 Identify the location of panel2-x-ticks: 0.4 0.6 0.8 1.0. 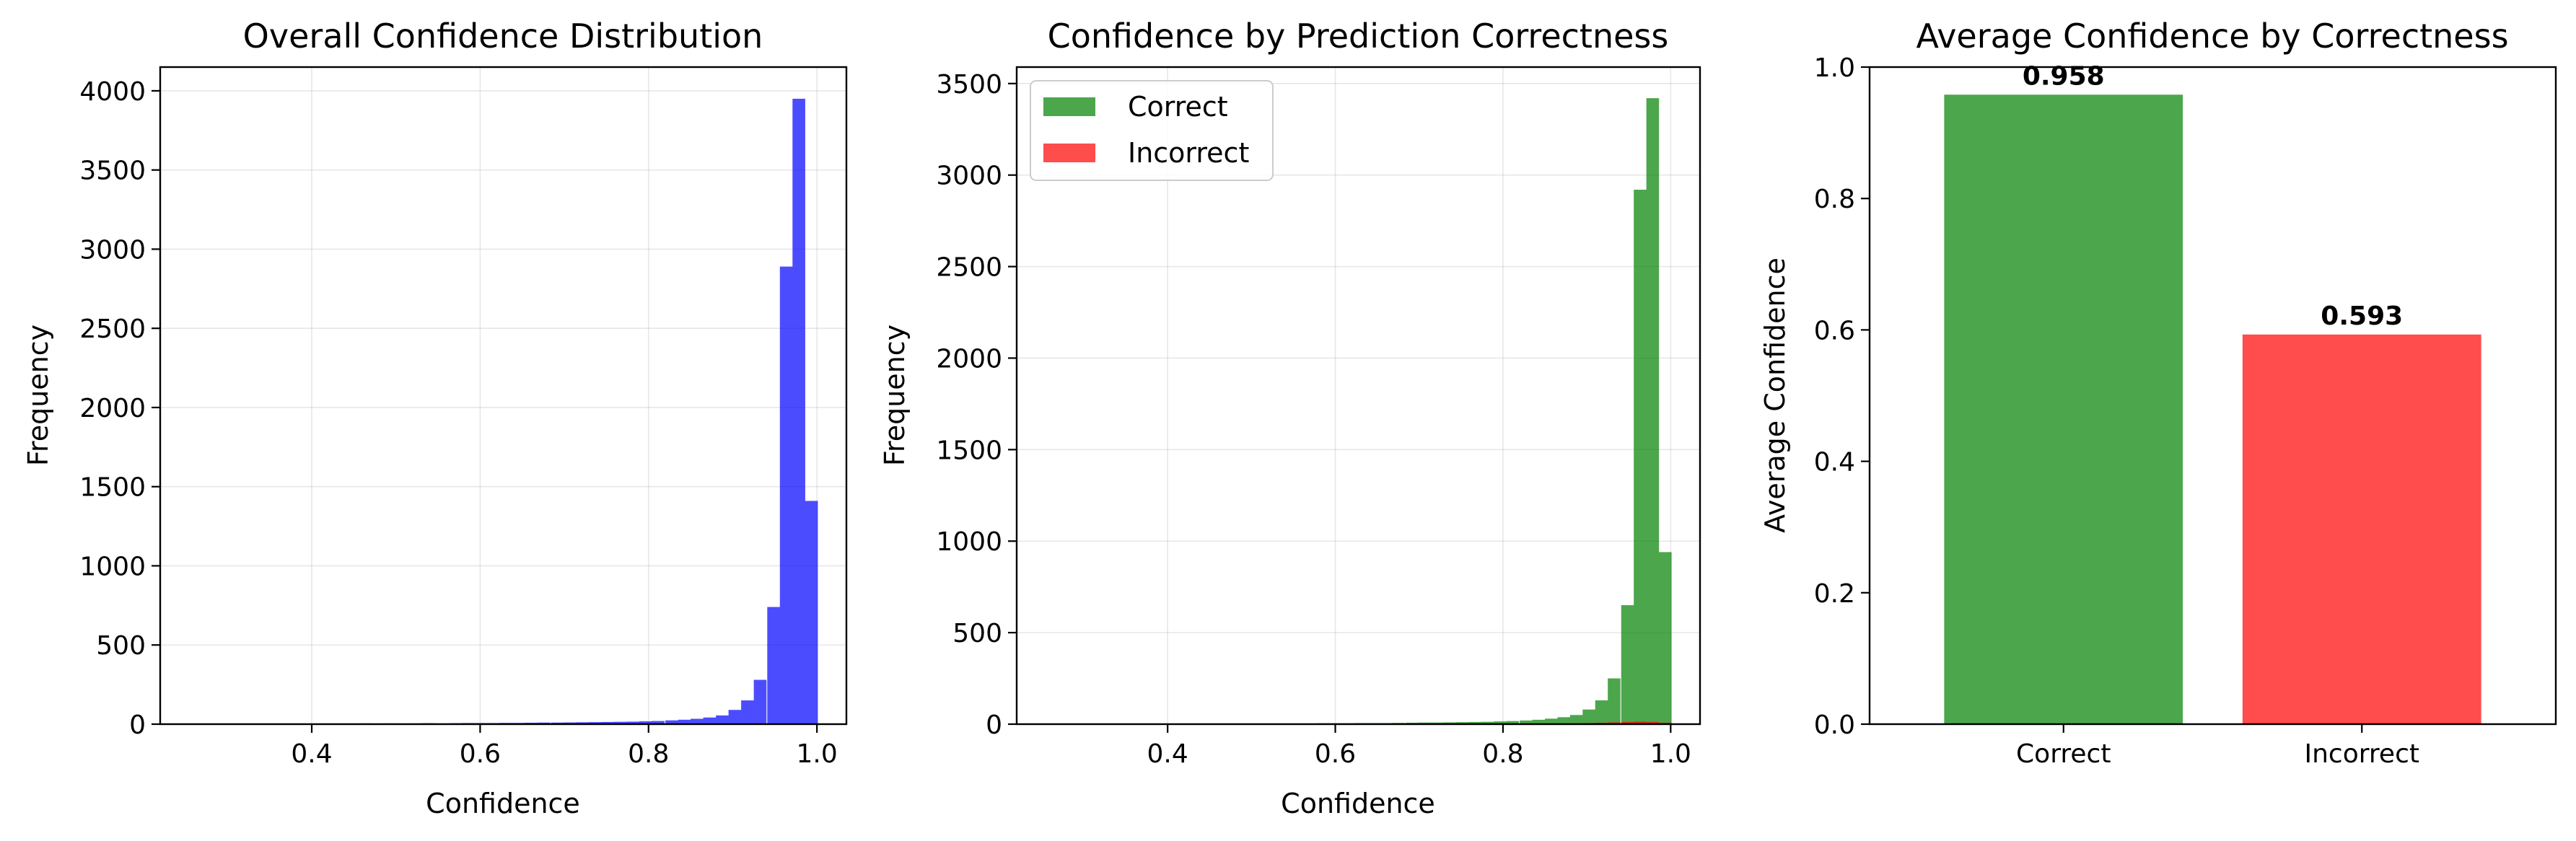
(1419, 746).